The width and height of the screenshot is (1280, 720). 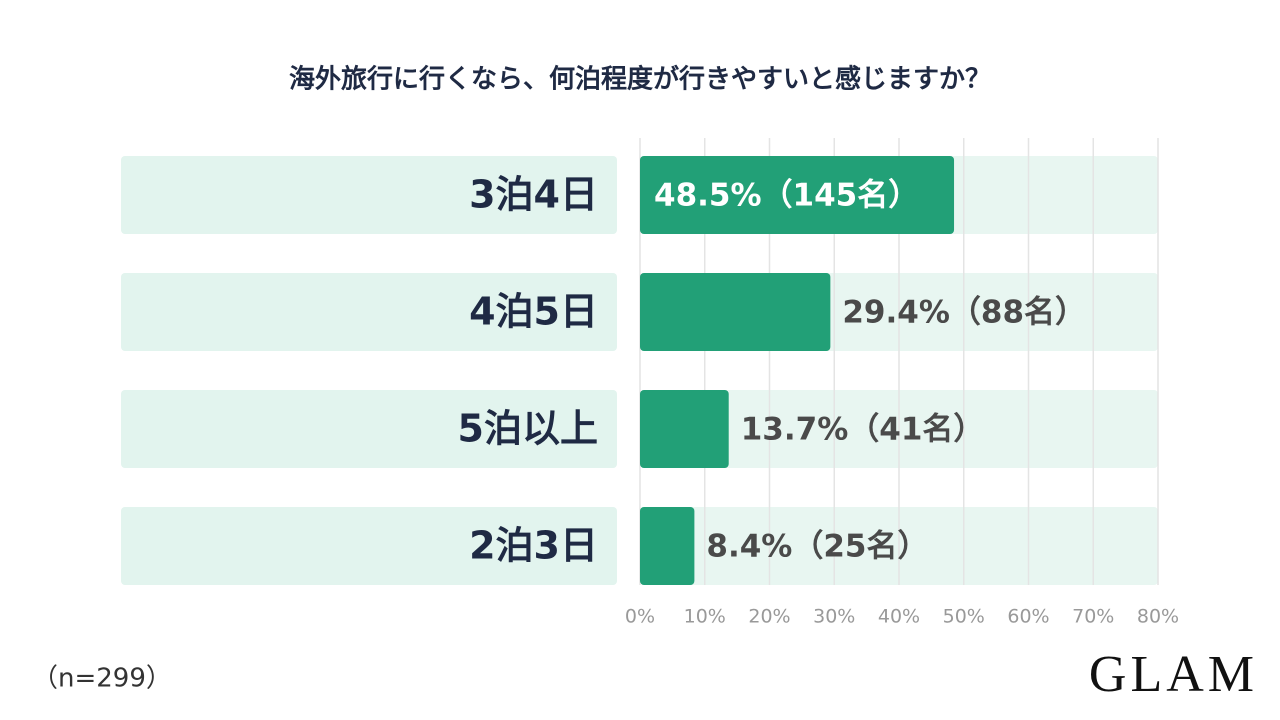 I want to click on x-tick-label: 50%, so click(x=964, y=617).